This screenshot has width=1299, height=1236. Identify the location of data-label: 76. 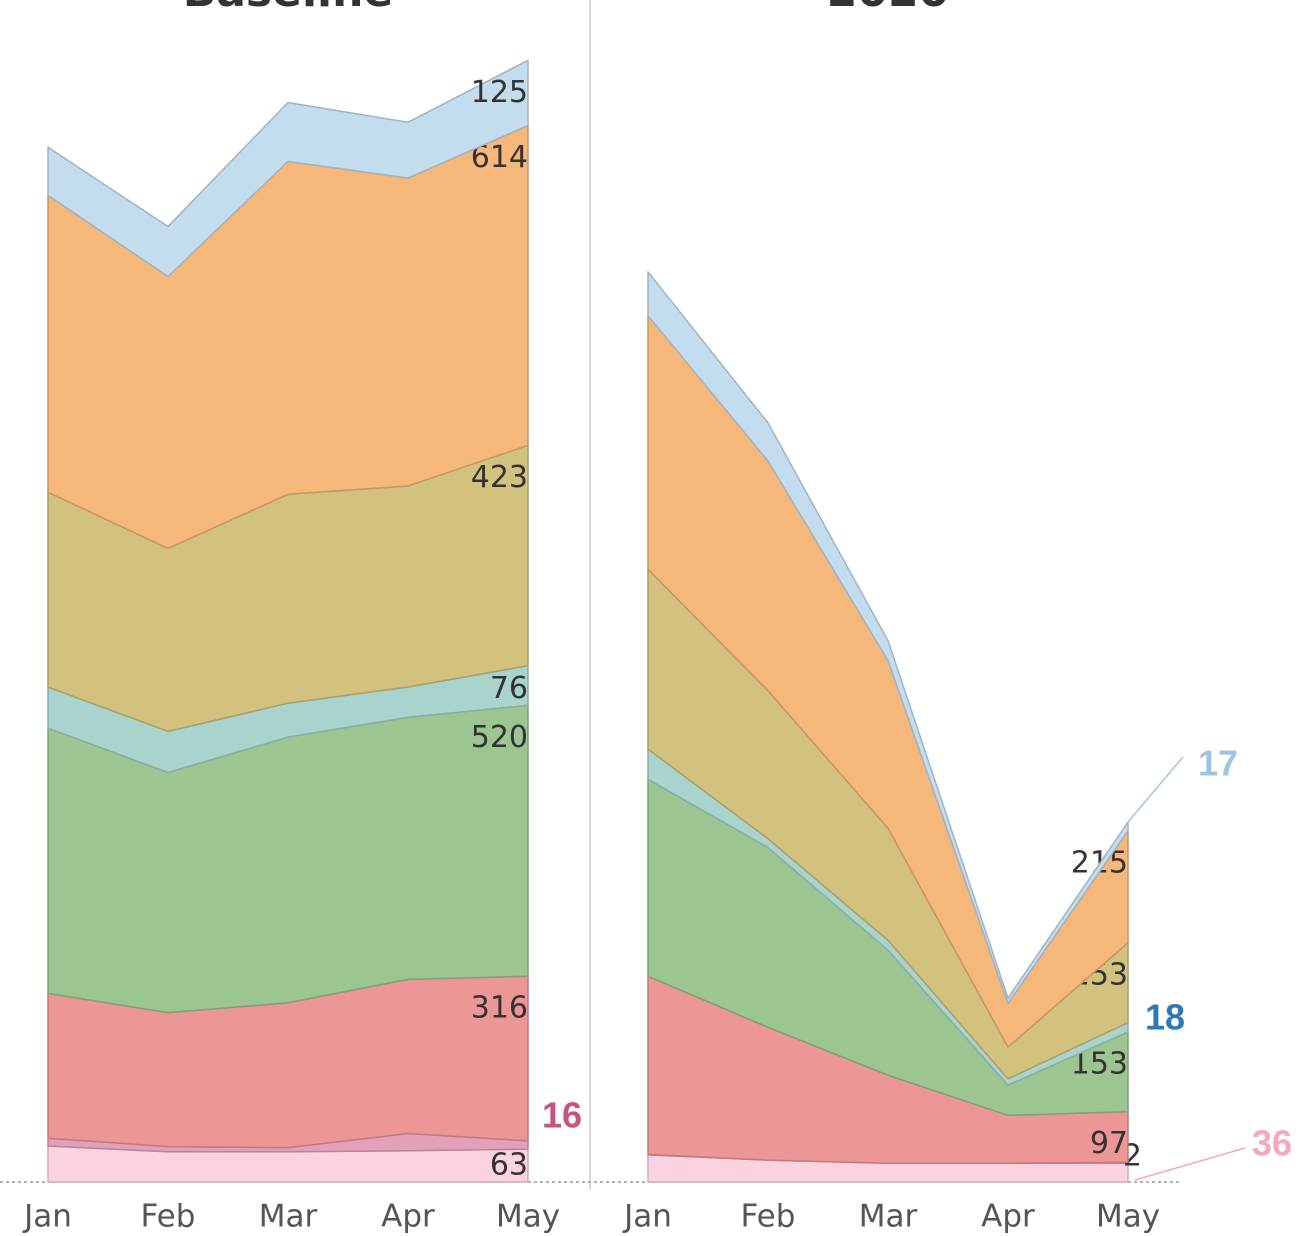
(509, 688).